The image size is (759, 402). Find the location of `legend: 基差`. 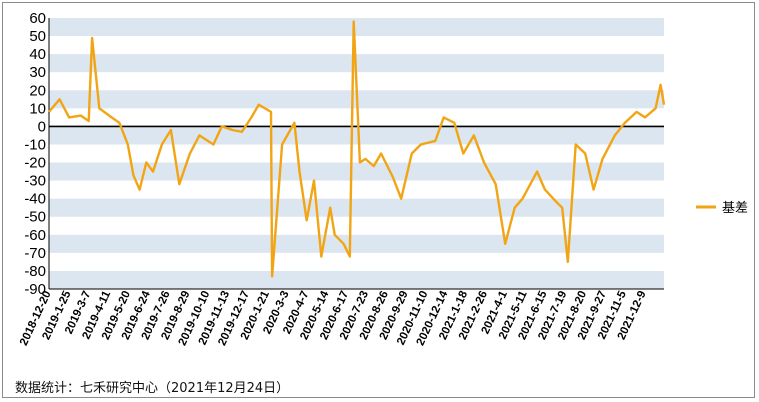

legend: 基差 is located at coordinates (722, 207).